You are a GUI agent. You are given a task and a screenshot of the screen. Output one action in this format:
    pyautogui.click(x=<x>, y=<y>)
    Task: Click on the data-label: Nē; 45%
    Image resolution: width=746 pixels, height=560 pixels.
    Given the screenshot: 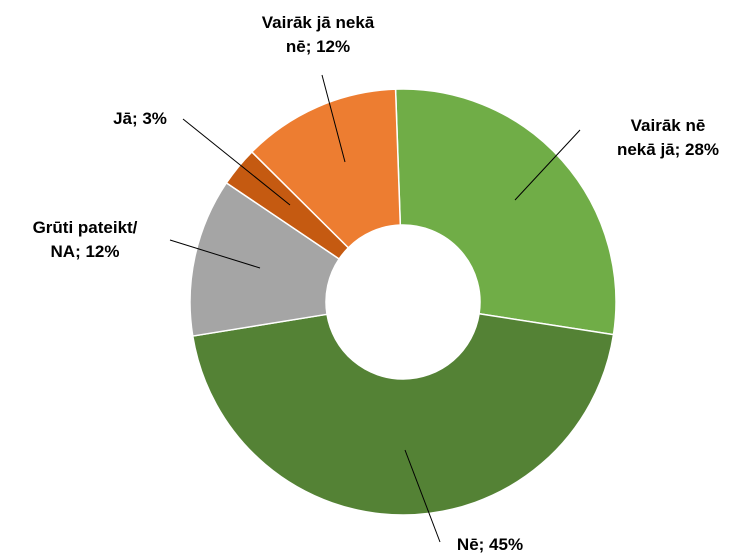 What is the action you would take?
    pyautogui.click(x=490, y=544)
    